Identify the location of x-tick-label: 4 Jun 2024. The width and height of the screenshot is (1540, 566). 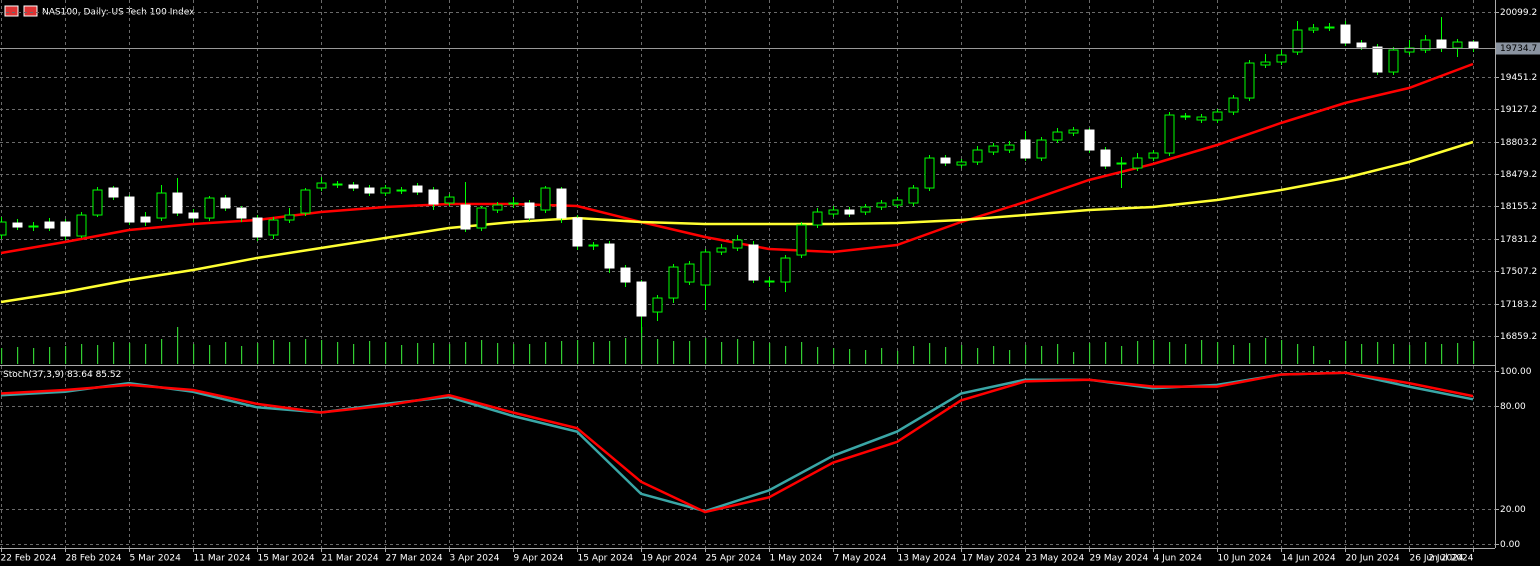
(1178, 559).